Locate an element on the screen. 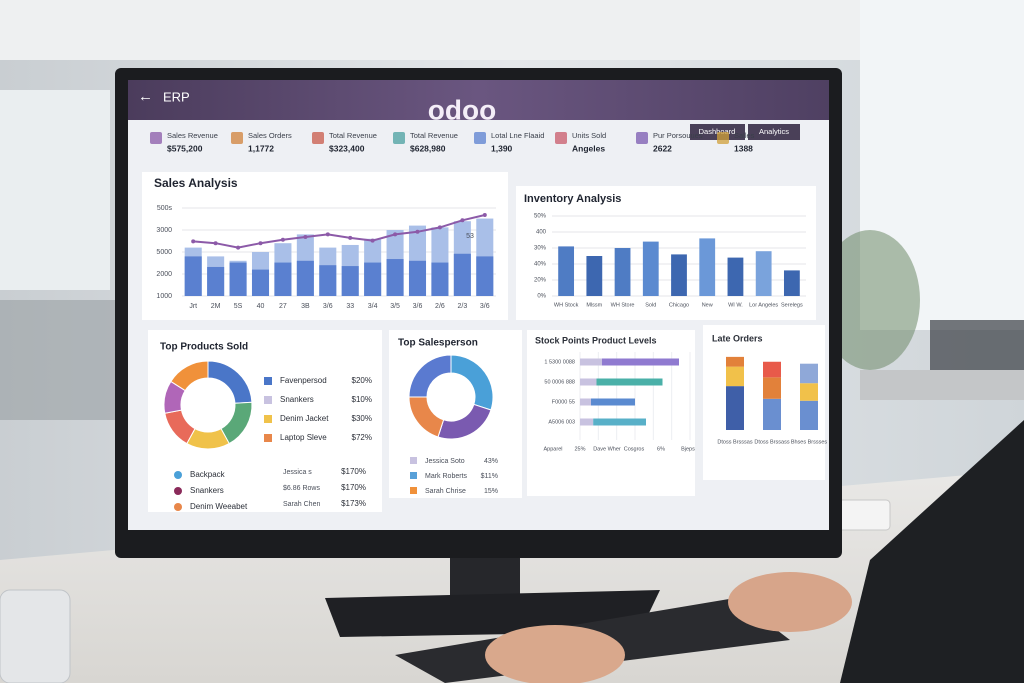 The height and width of the screenshot is (683, 1024). logo: odoo is located at coordinates (462, 109).